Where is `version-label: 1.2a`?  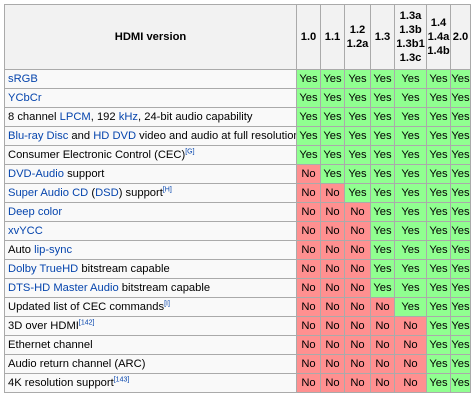
version-label: 1.2a is located at coordinates (357, 44).